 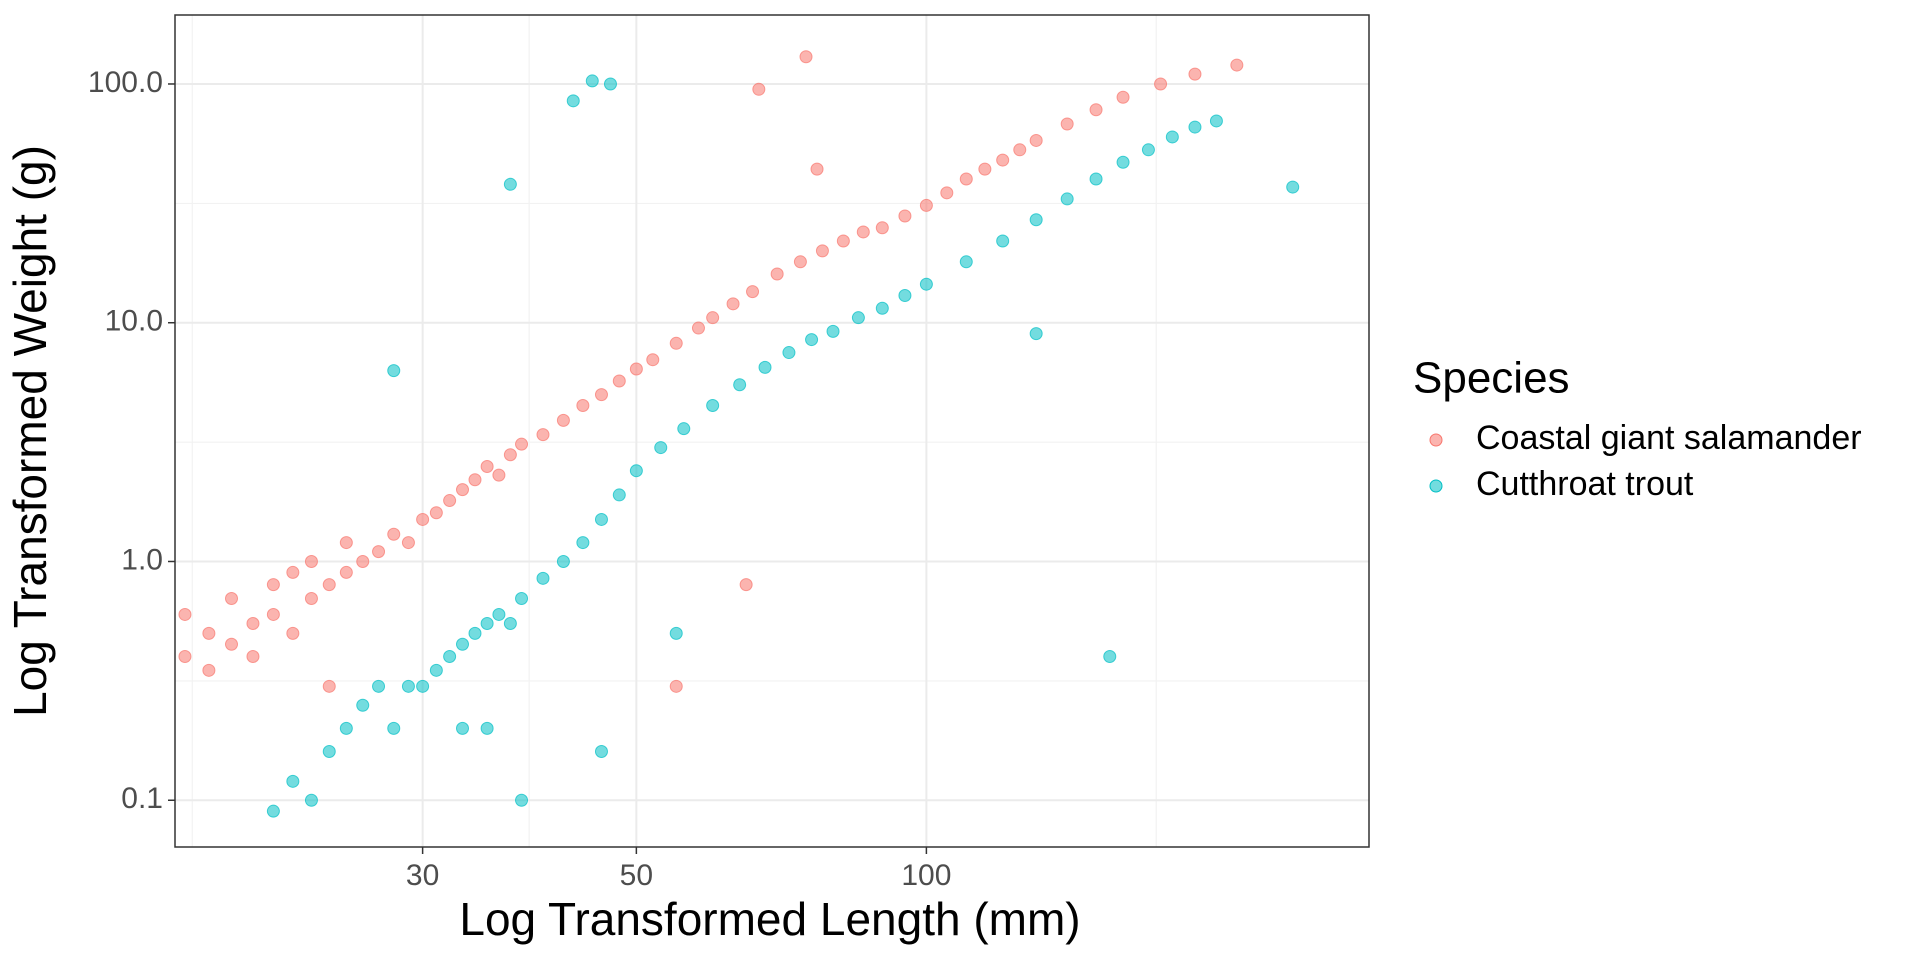 I want to click on legend-title: Species, so click(x=1491, y=378).